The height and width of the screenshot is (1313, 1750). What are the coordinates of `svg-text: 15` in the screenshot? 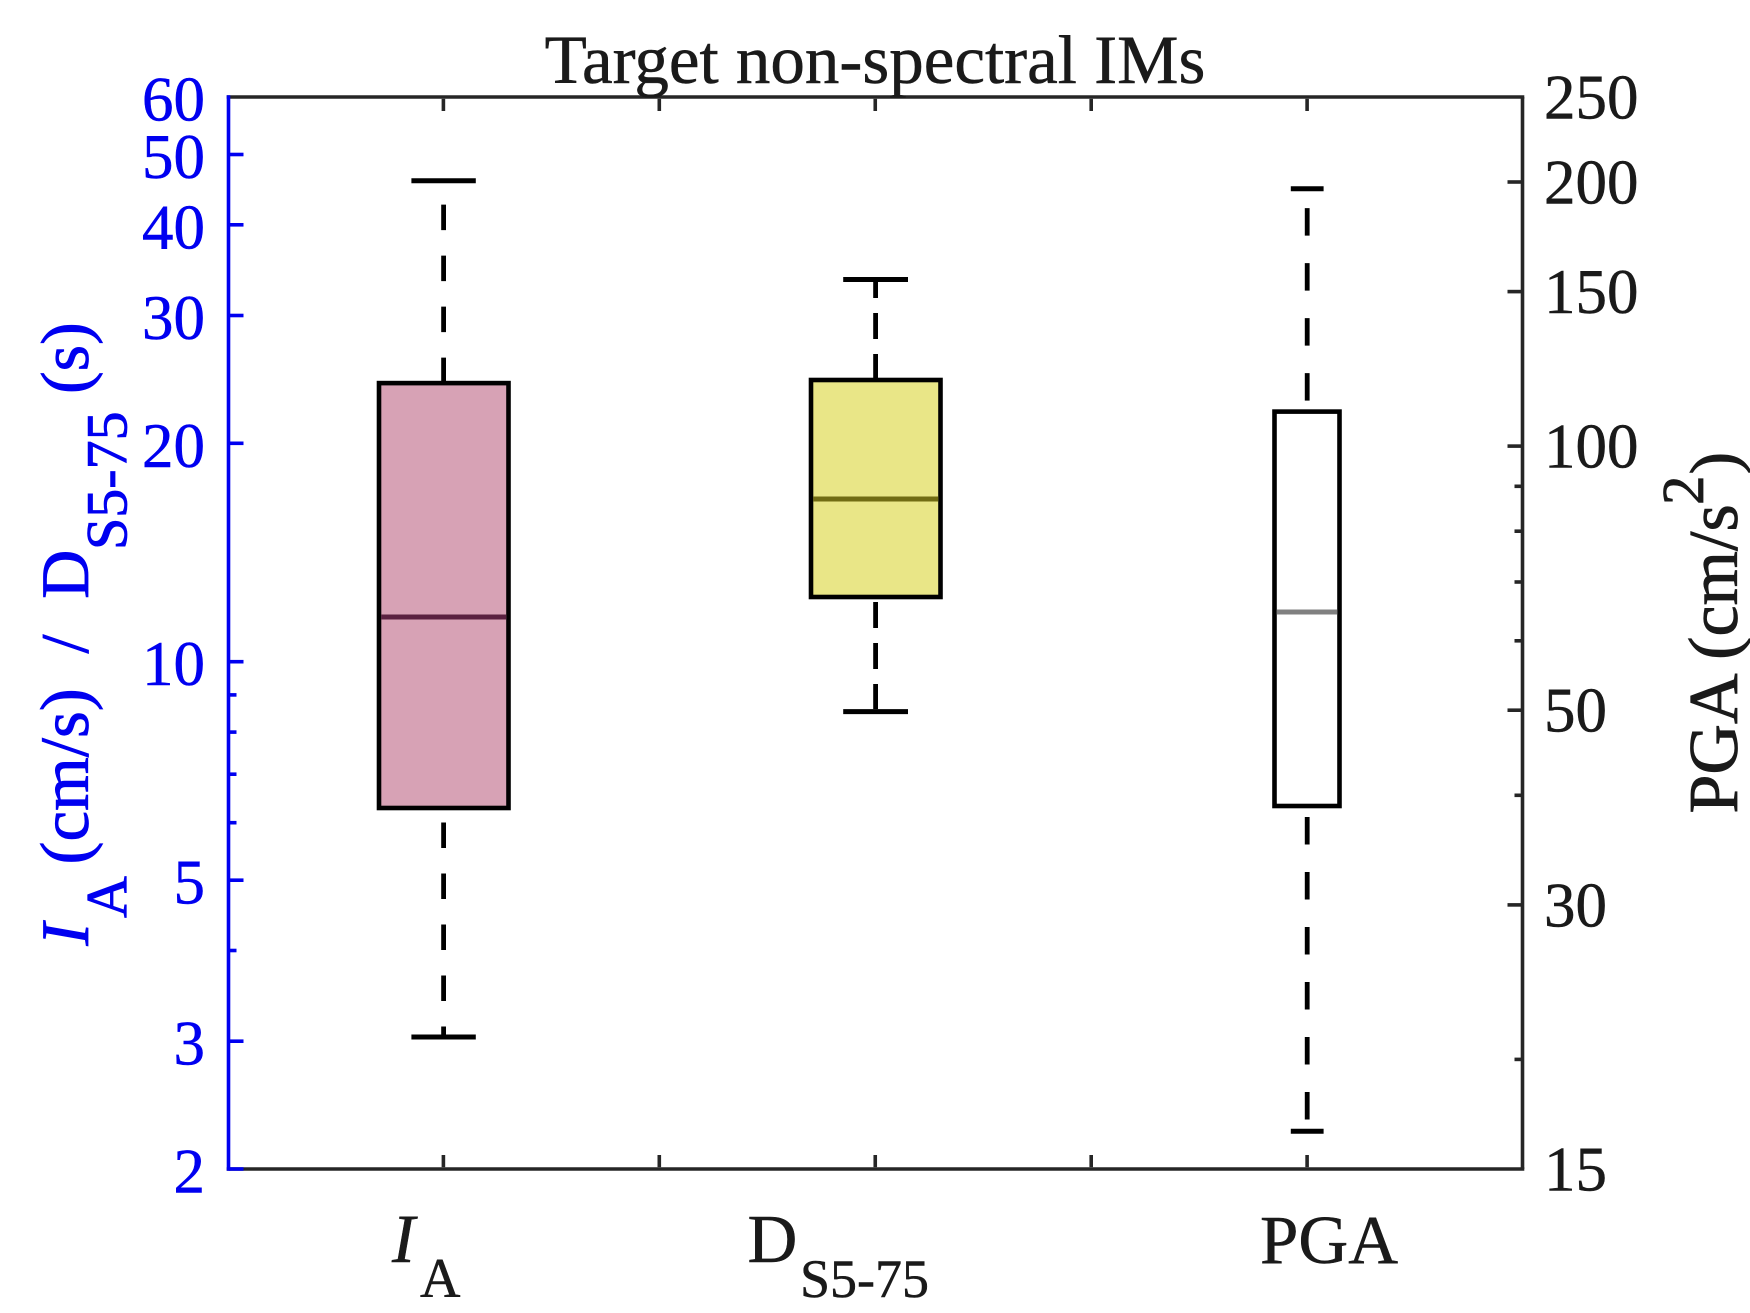 It's located at (1575, 1170).